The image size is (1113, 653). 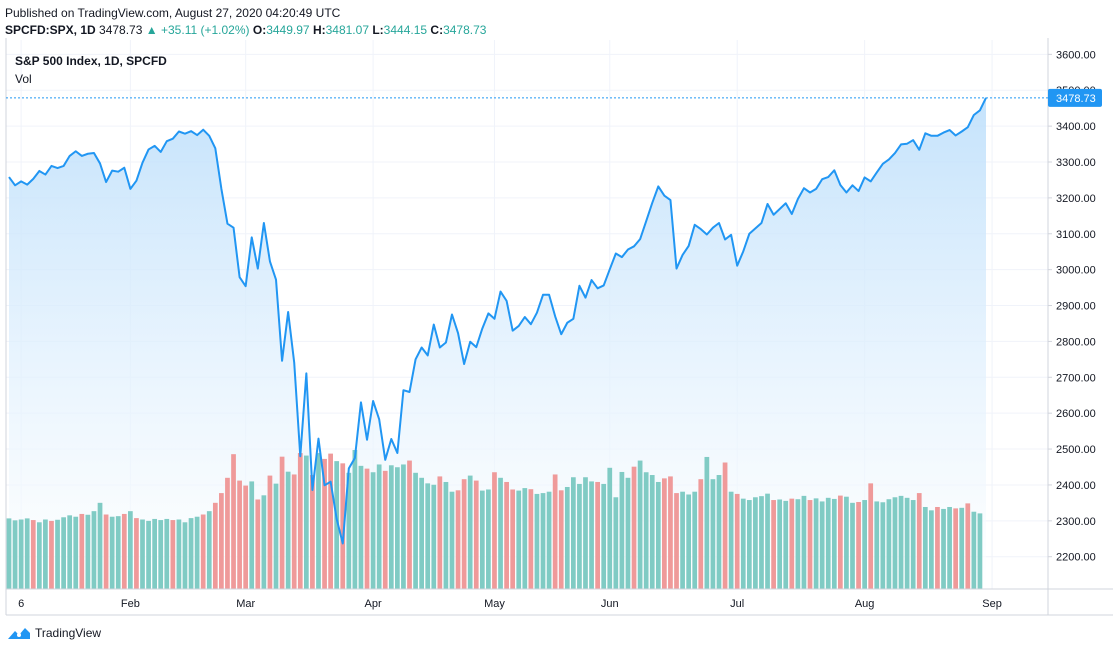 What do you see at coordinates (288, 30) in the screenshot?
I see `open-value: 3449.97` at bounding box center [288, 30].